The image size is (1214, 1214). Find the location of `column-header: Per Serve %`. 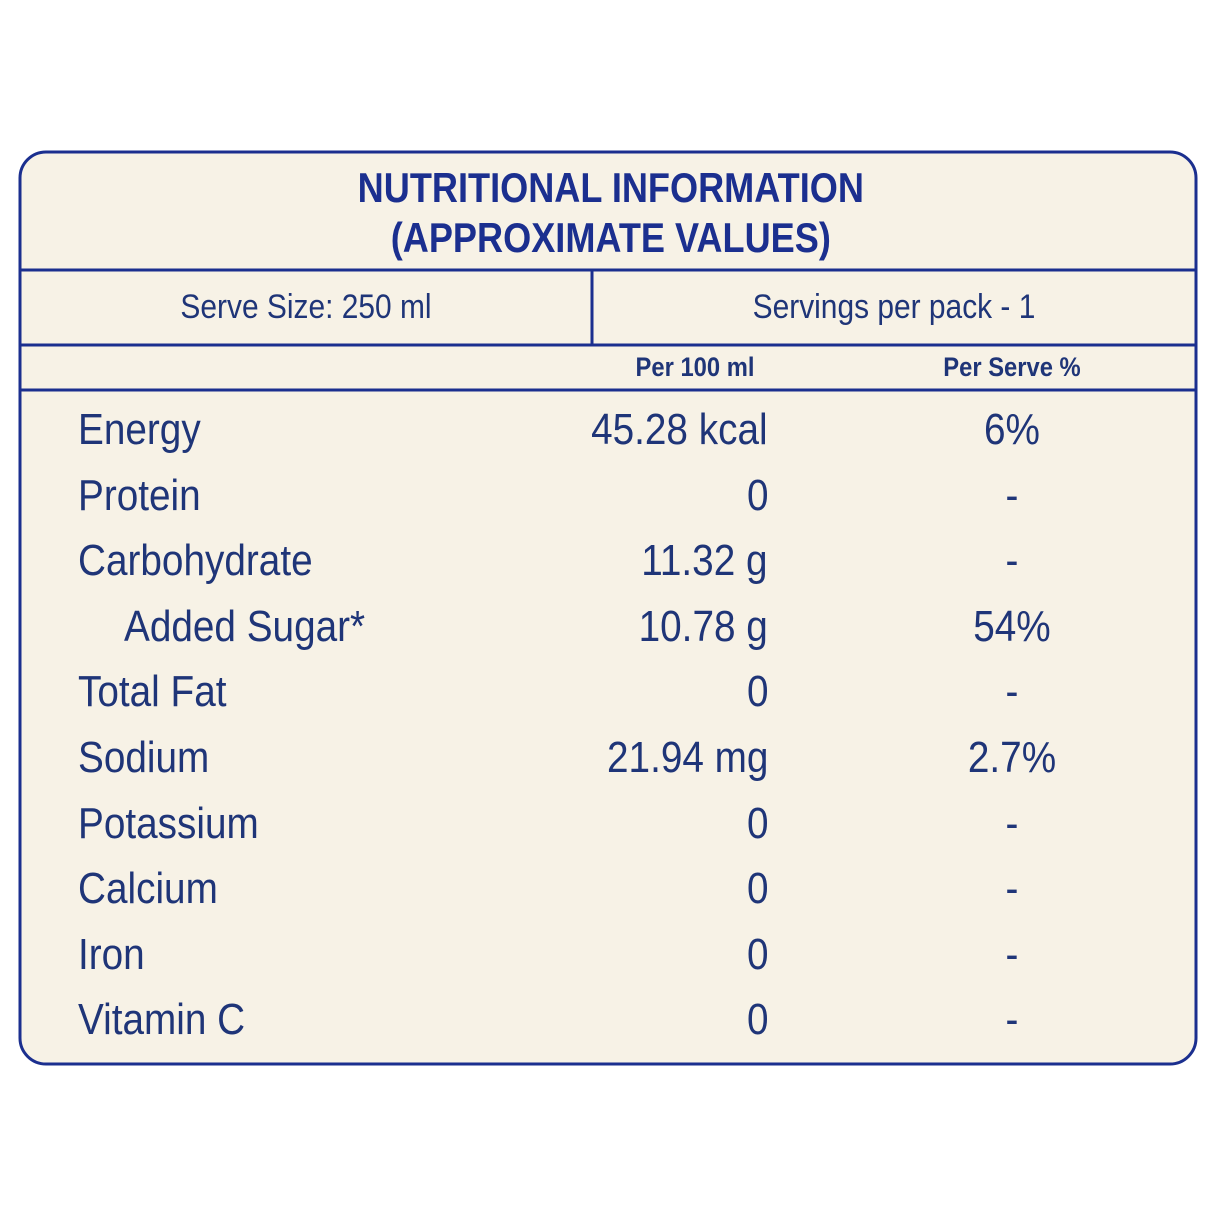

column-header: Per Serve % is located at coordinates (1012, 367).